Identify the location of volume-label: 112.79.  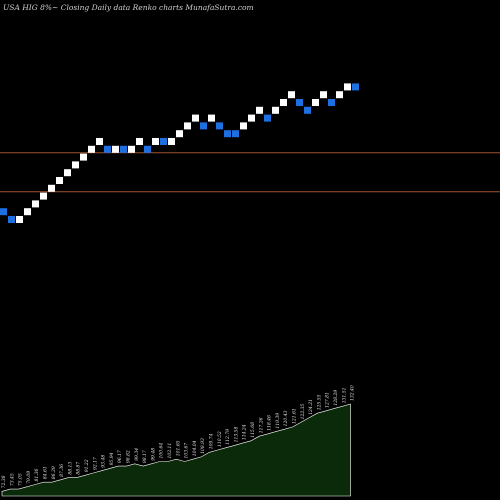
(228, 437).